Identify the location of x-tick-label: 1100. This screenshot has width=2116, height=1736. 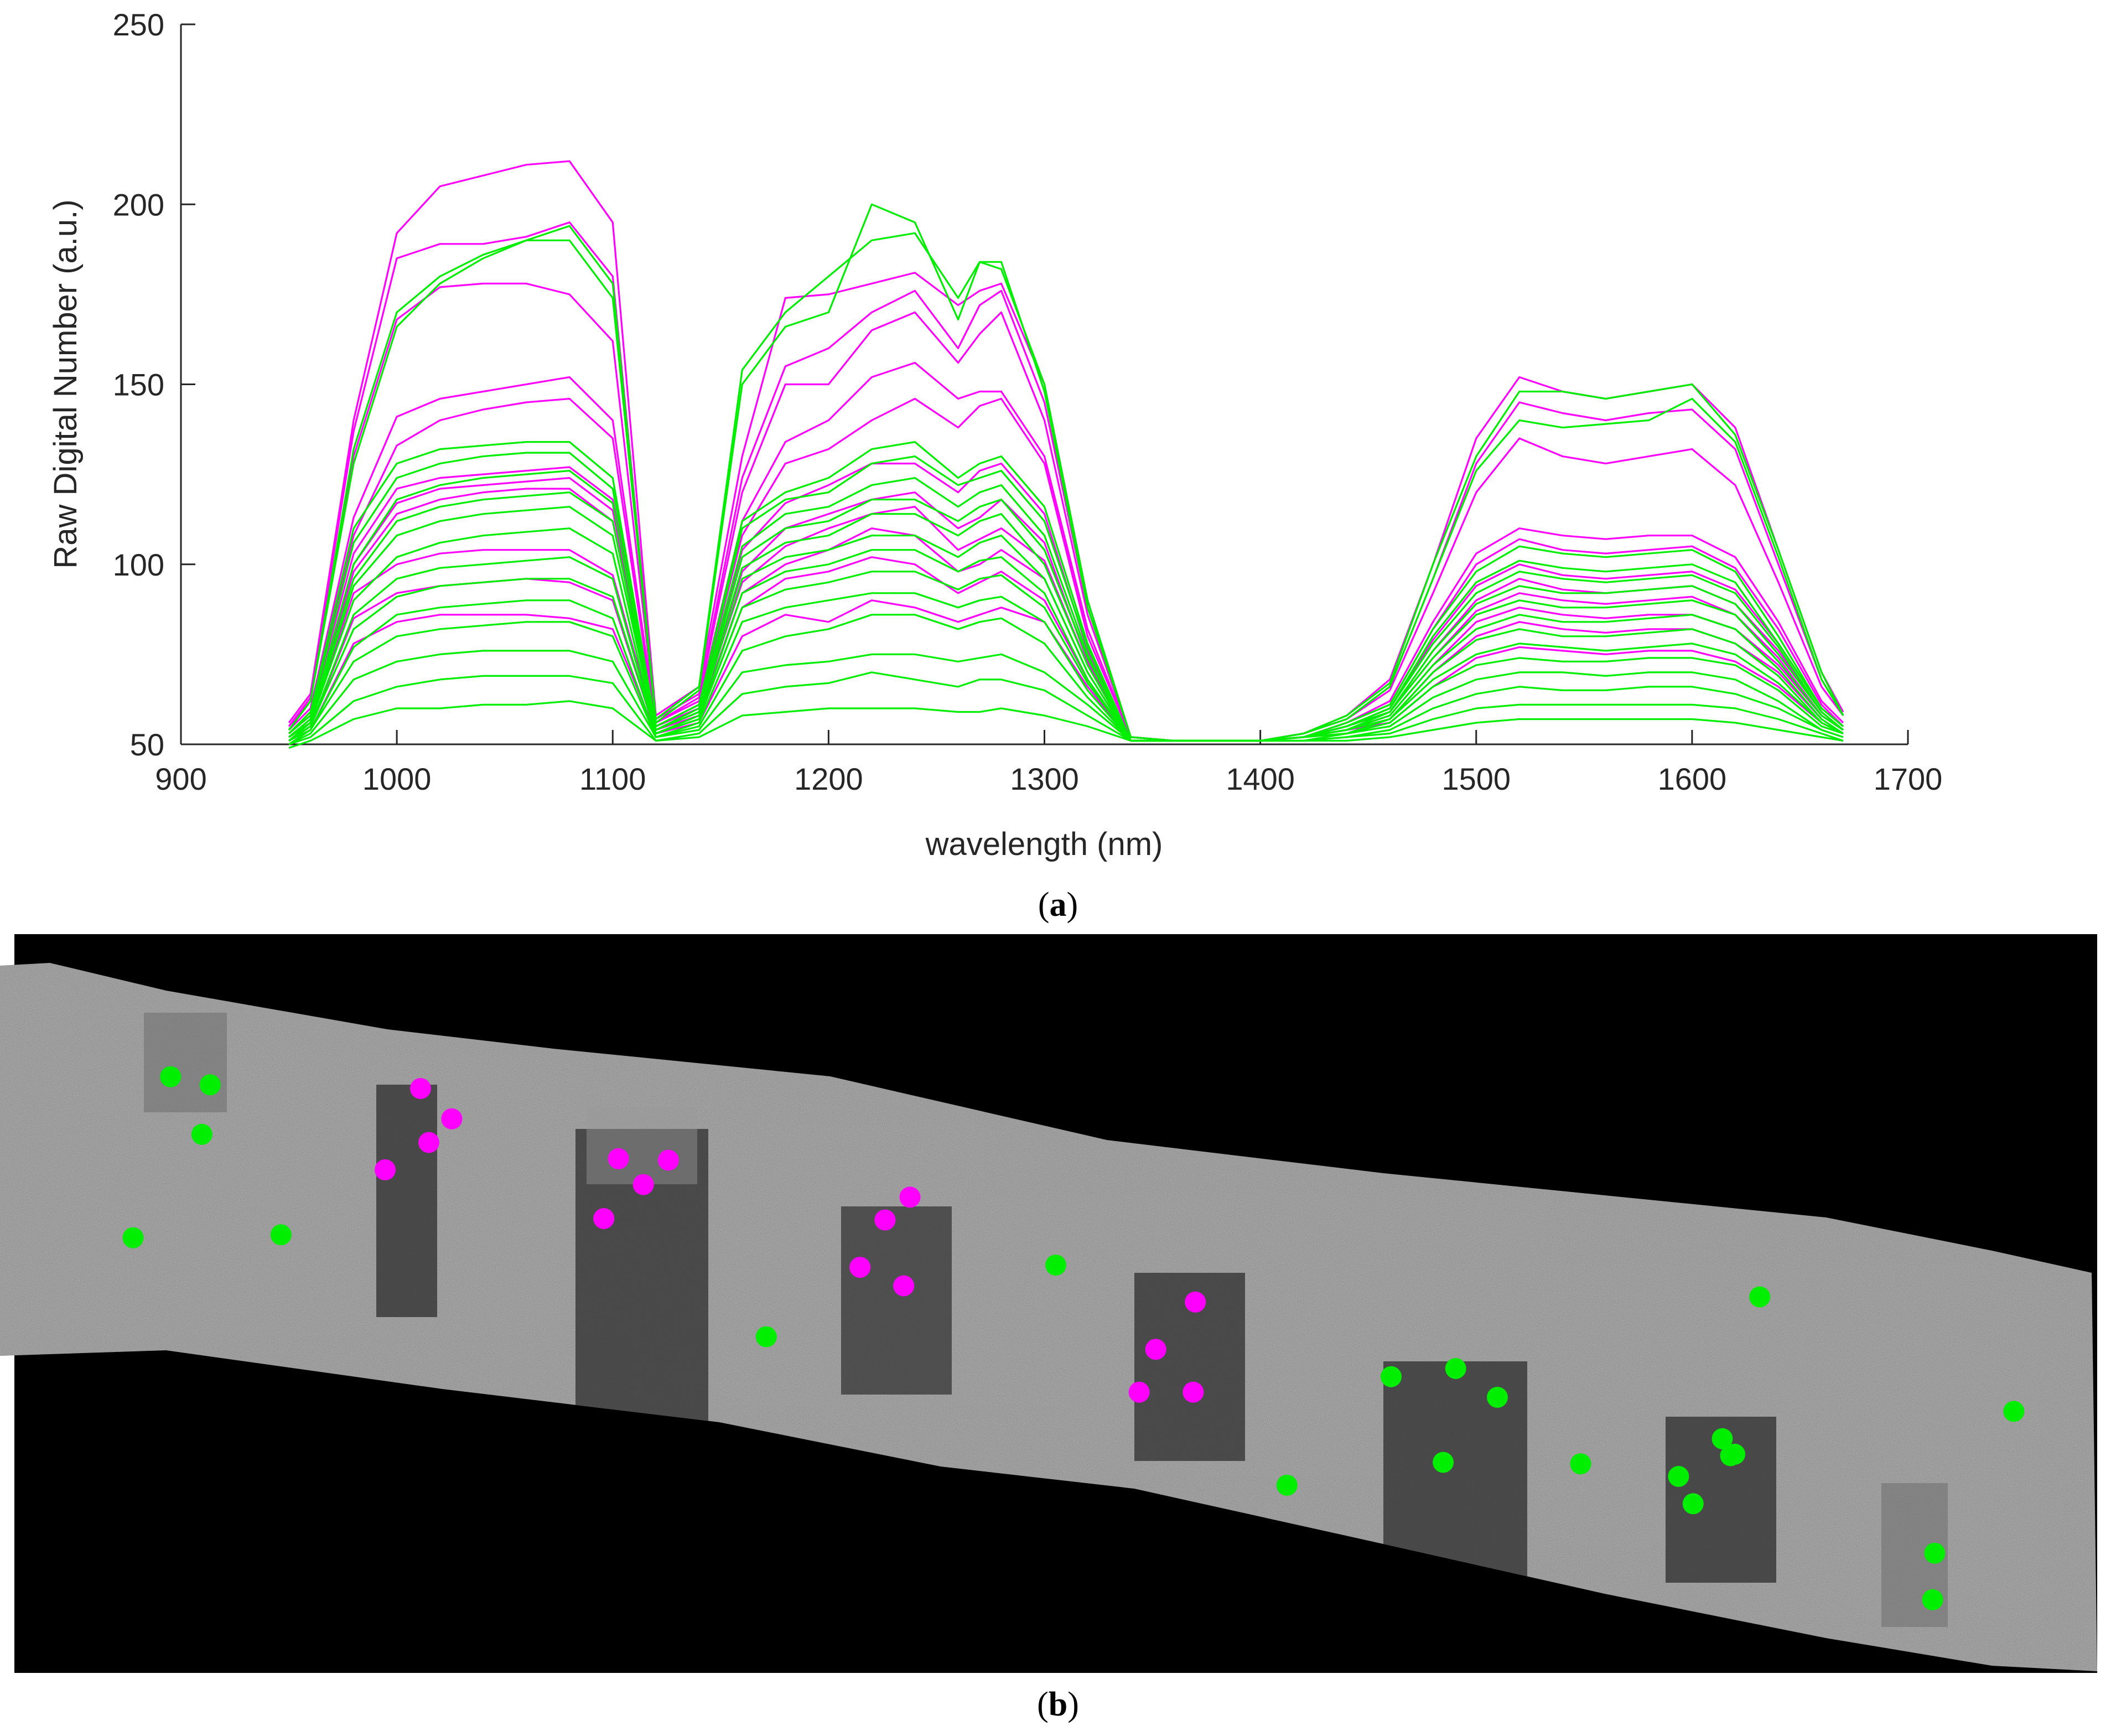
(612, 778).